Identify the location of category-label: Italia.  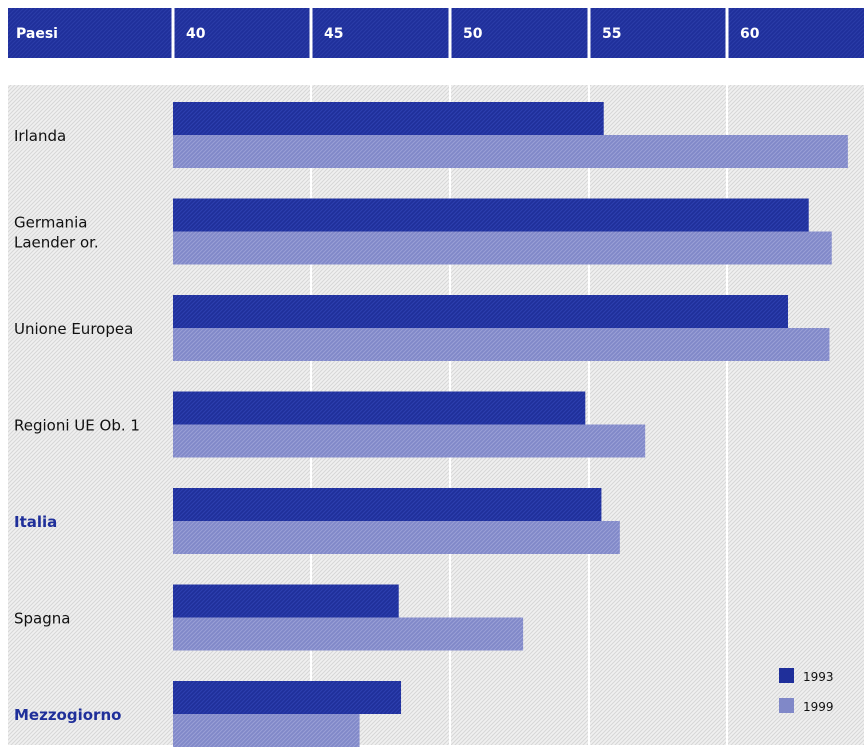
(35, 522).